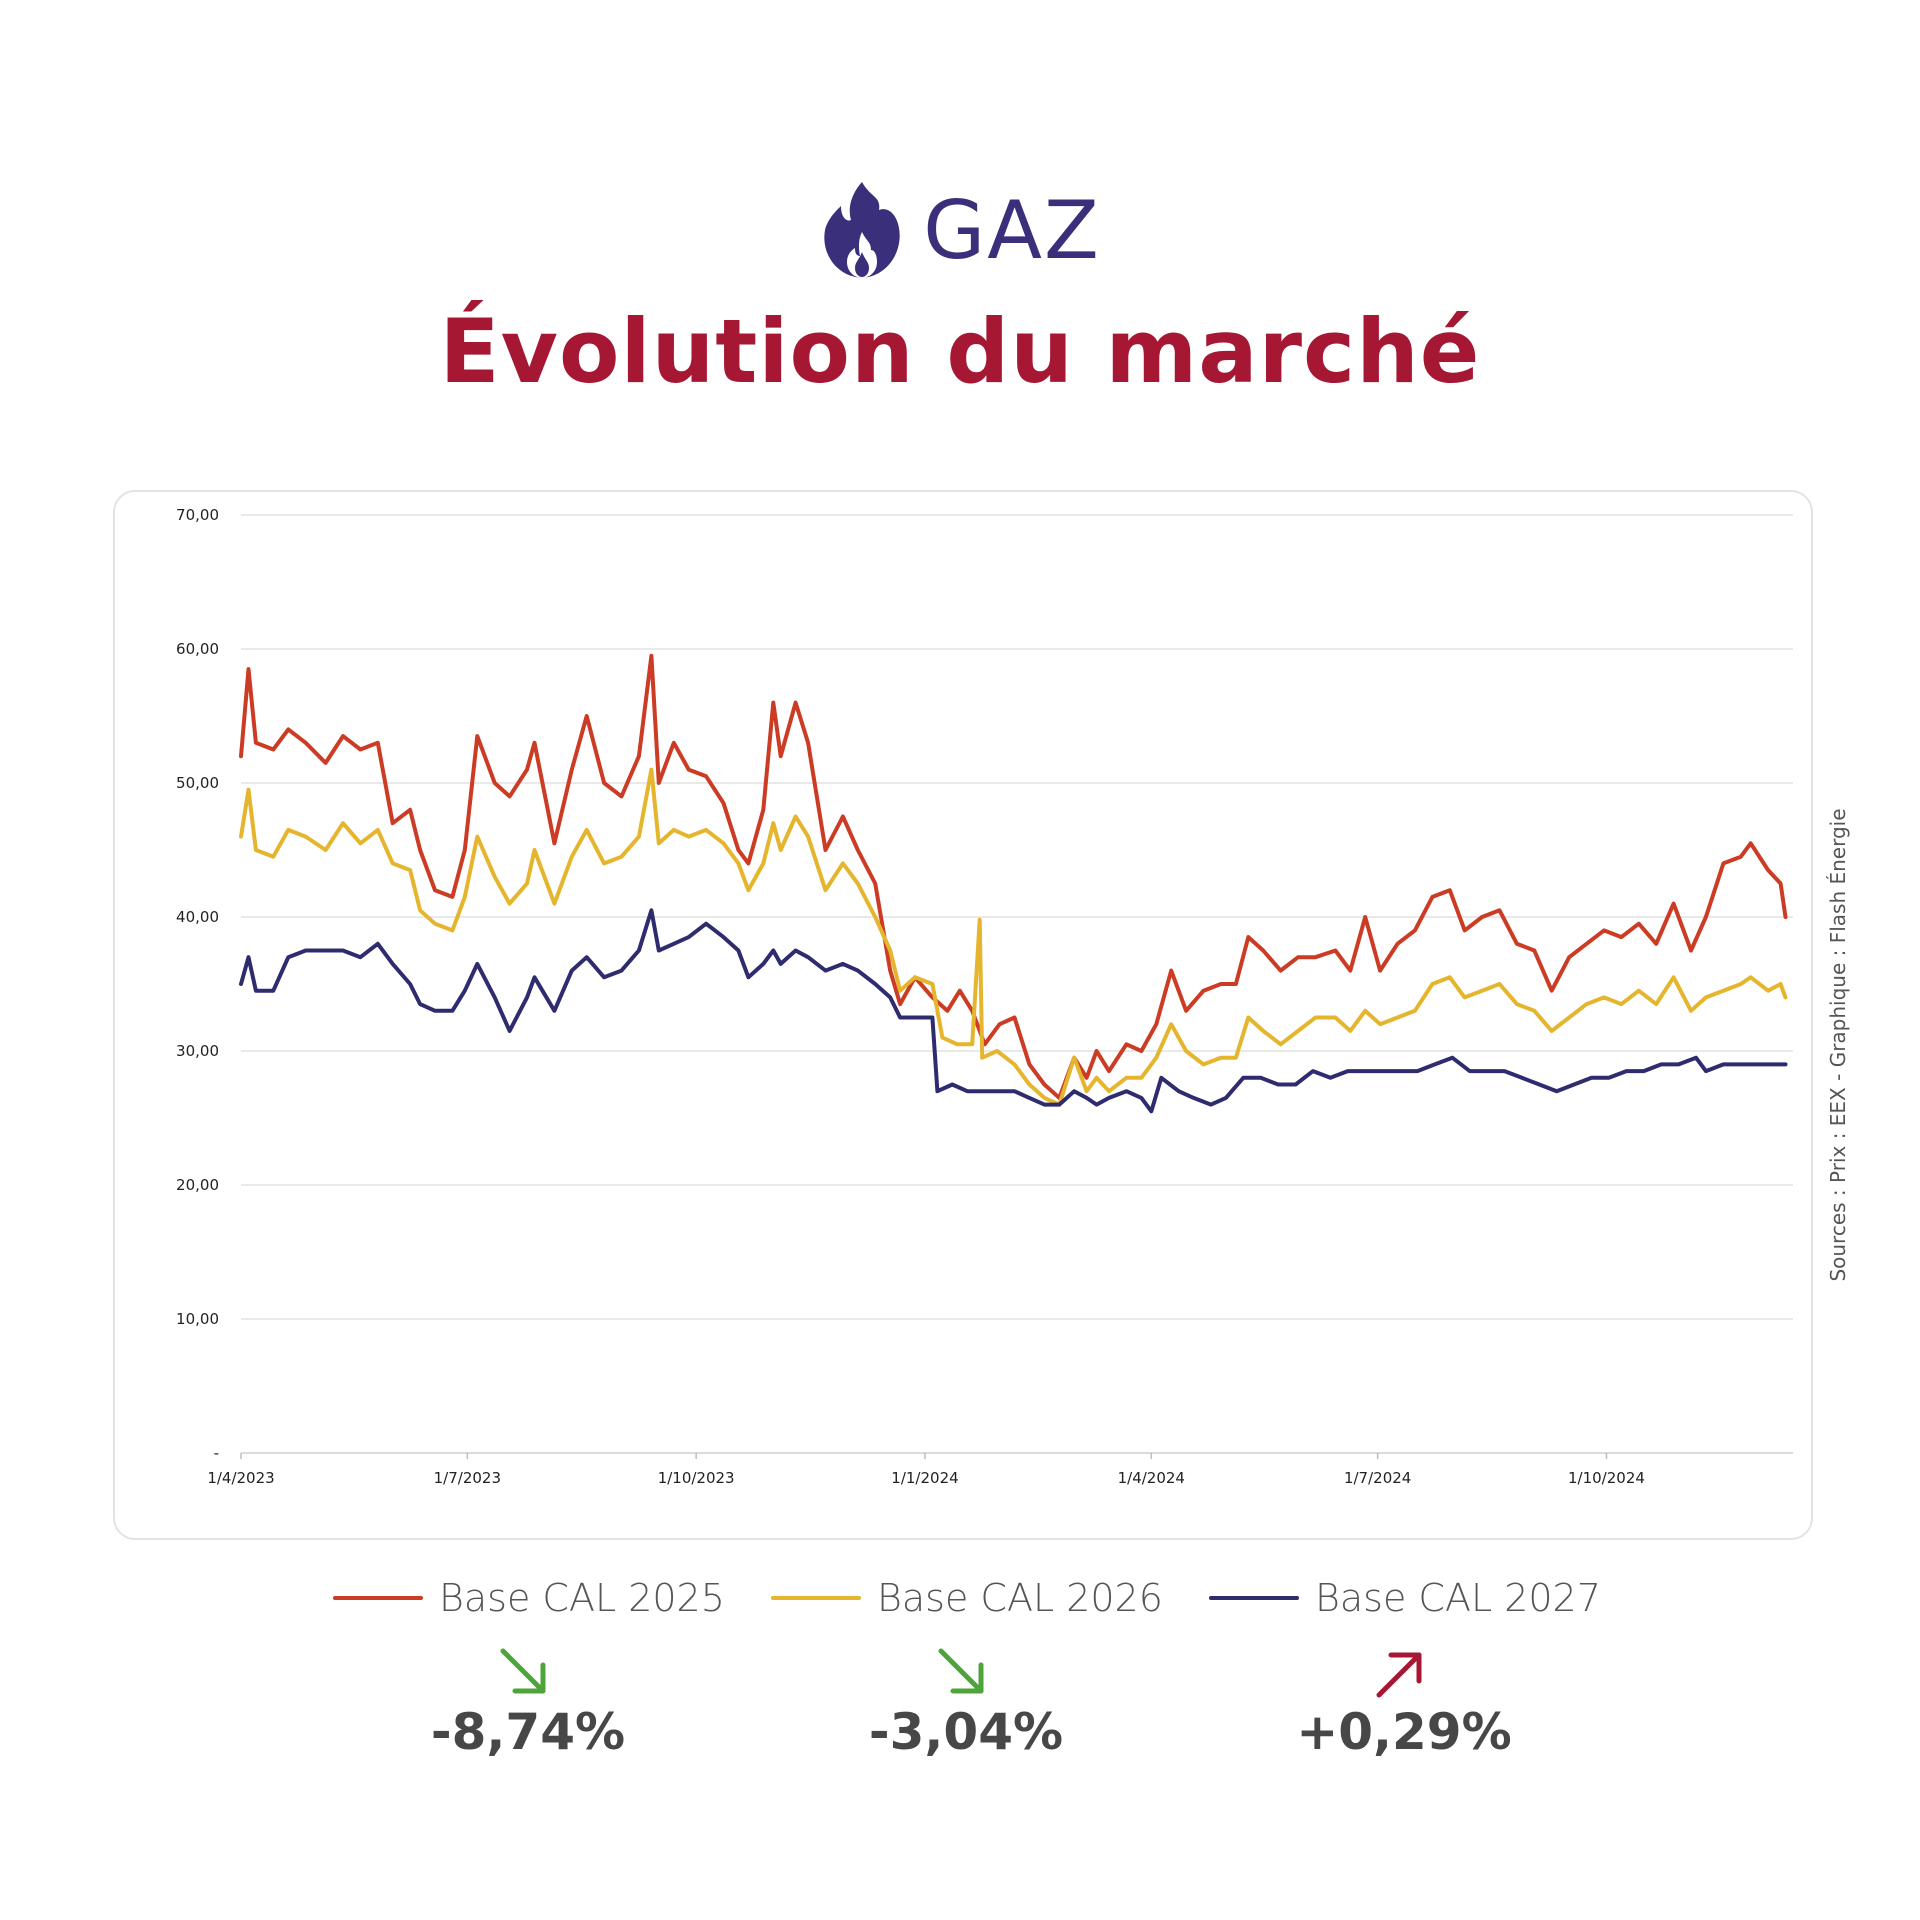 This screenshot has width=1920, height=1920. What do you see at coordinates (216, 1453) in the screenshot?
I see `y-tick-label: -` at bounding box center [216, 1453].